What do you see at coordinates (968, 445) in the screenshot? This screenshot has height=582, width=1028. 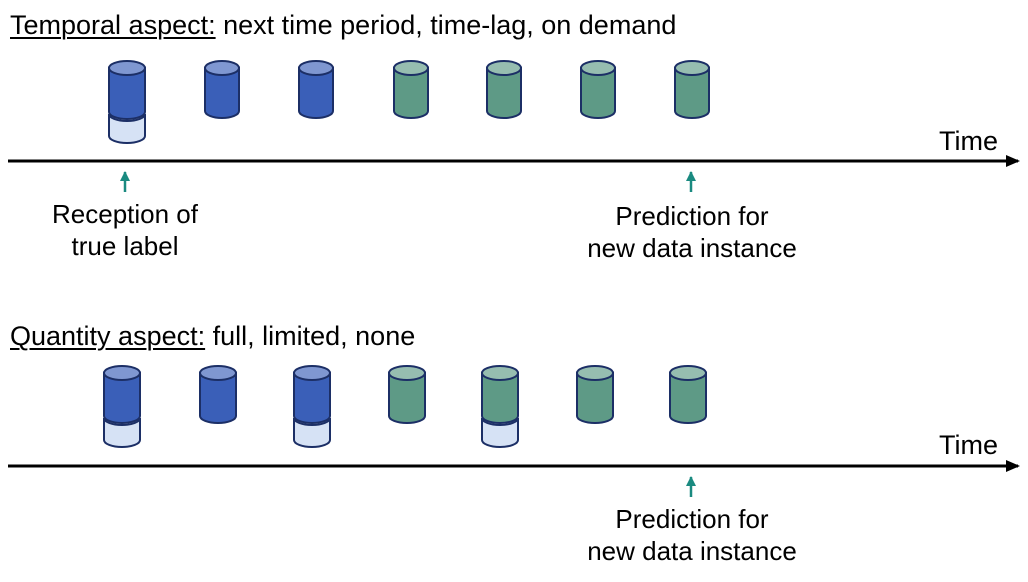 I see `quantity-time-label: Time` at bounding box center [968, 445].